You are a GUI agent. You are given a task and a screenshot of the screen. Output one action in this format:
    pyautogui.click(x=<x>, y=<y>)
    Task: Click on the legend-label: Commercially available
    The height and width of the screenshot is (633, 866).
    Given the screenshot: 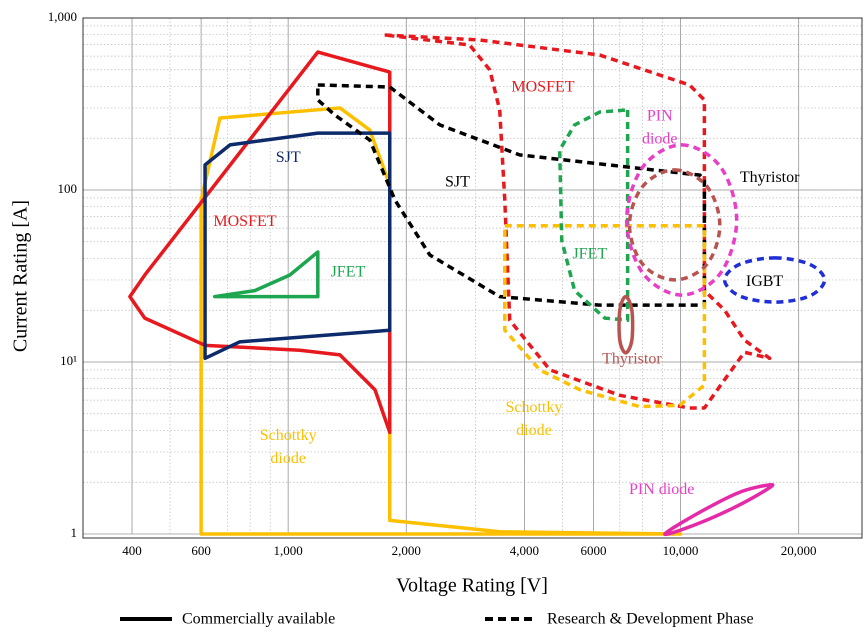 What is the action you would take?
    pyautogui.click(x=258, y=619)
    